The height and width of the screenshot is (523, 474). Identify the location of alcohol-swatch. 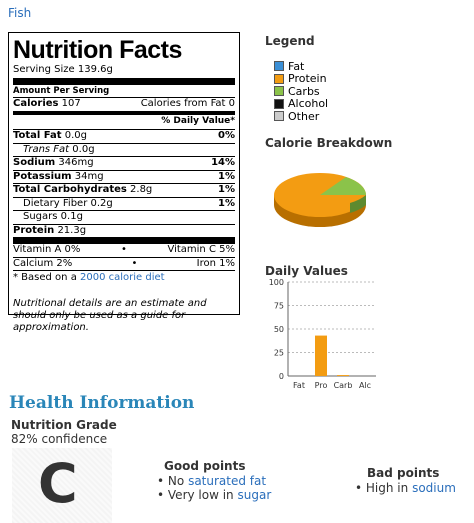
(279, 103).